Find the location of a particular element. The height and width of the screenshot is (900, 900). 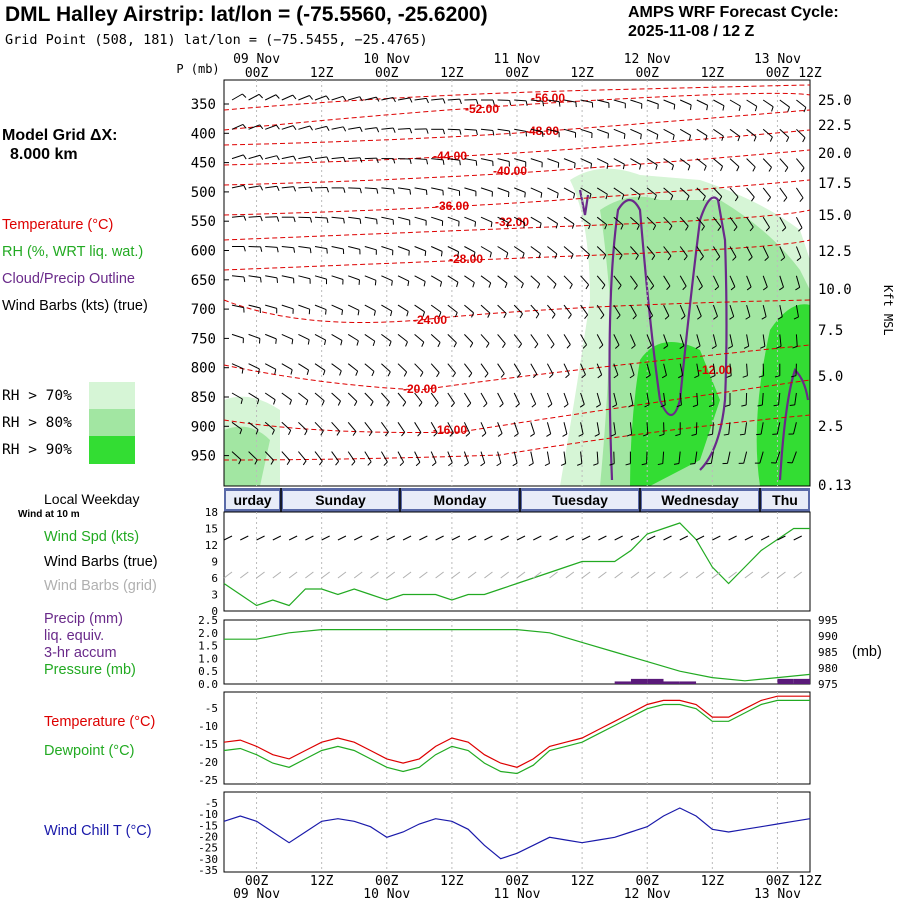

grid-barb is located at coordinates (521, 575).